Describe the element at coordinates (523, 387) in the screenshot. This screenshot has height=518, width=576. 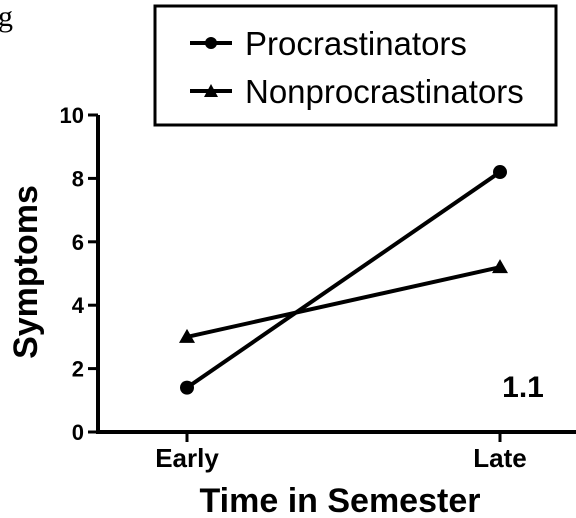
I see `panel-annotation: 1.1` at that location.